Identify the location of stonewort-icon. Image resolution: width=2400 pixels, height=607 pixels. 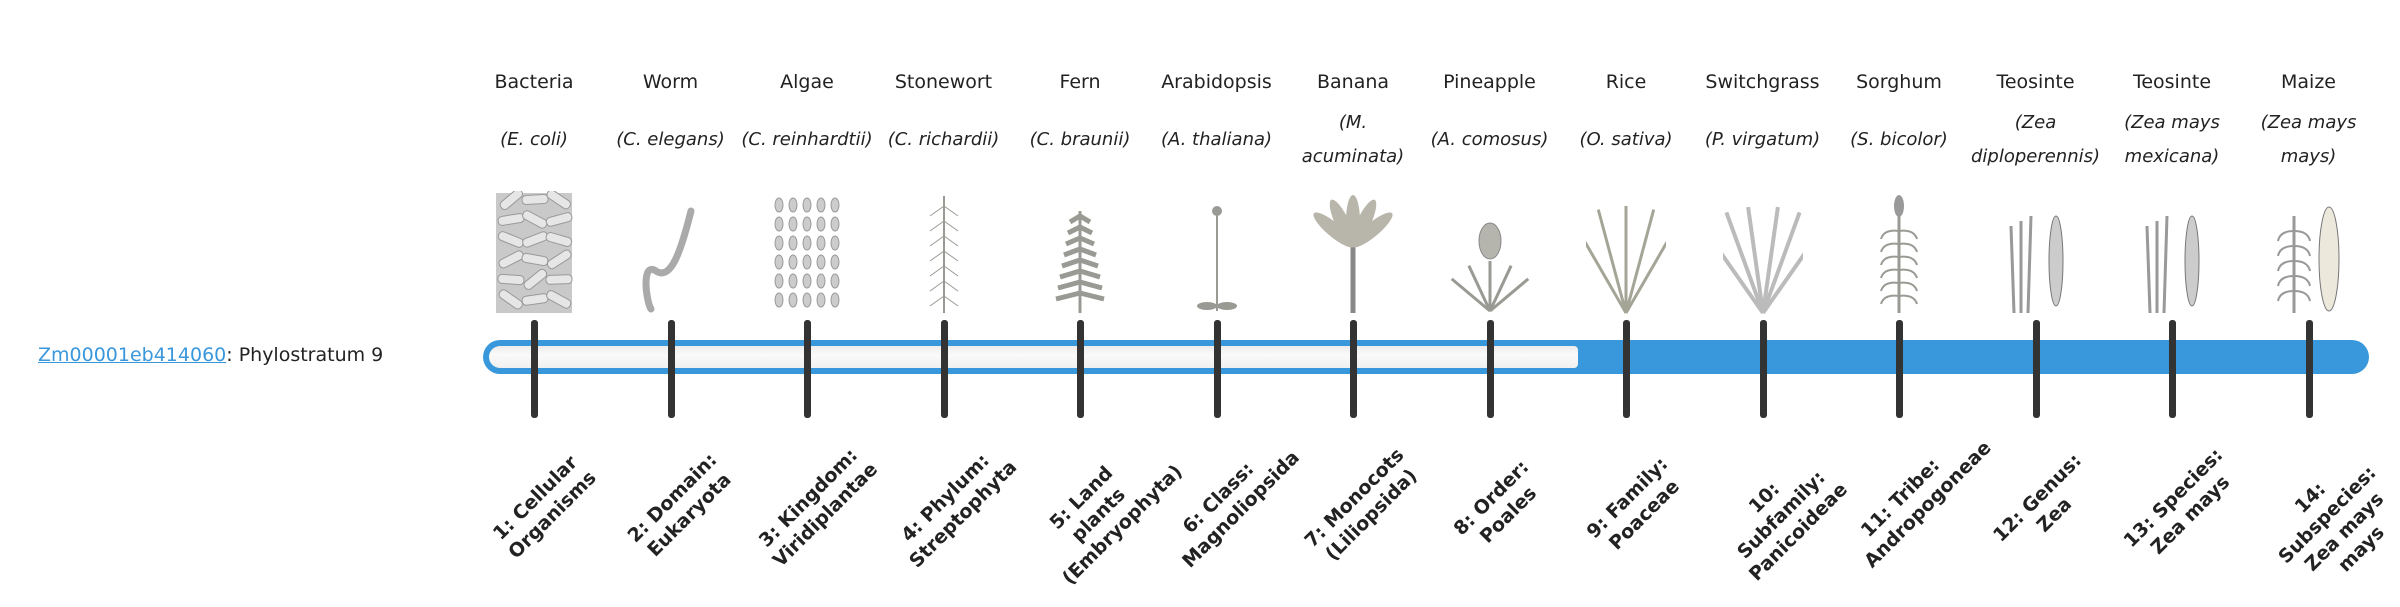
(944, 253).